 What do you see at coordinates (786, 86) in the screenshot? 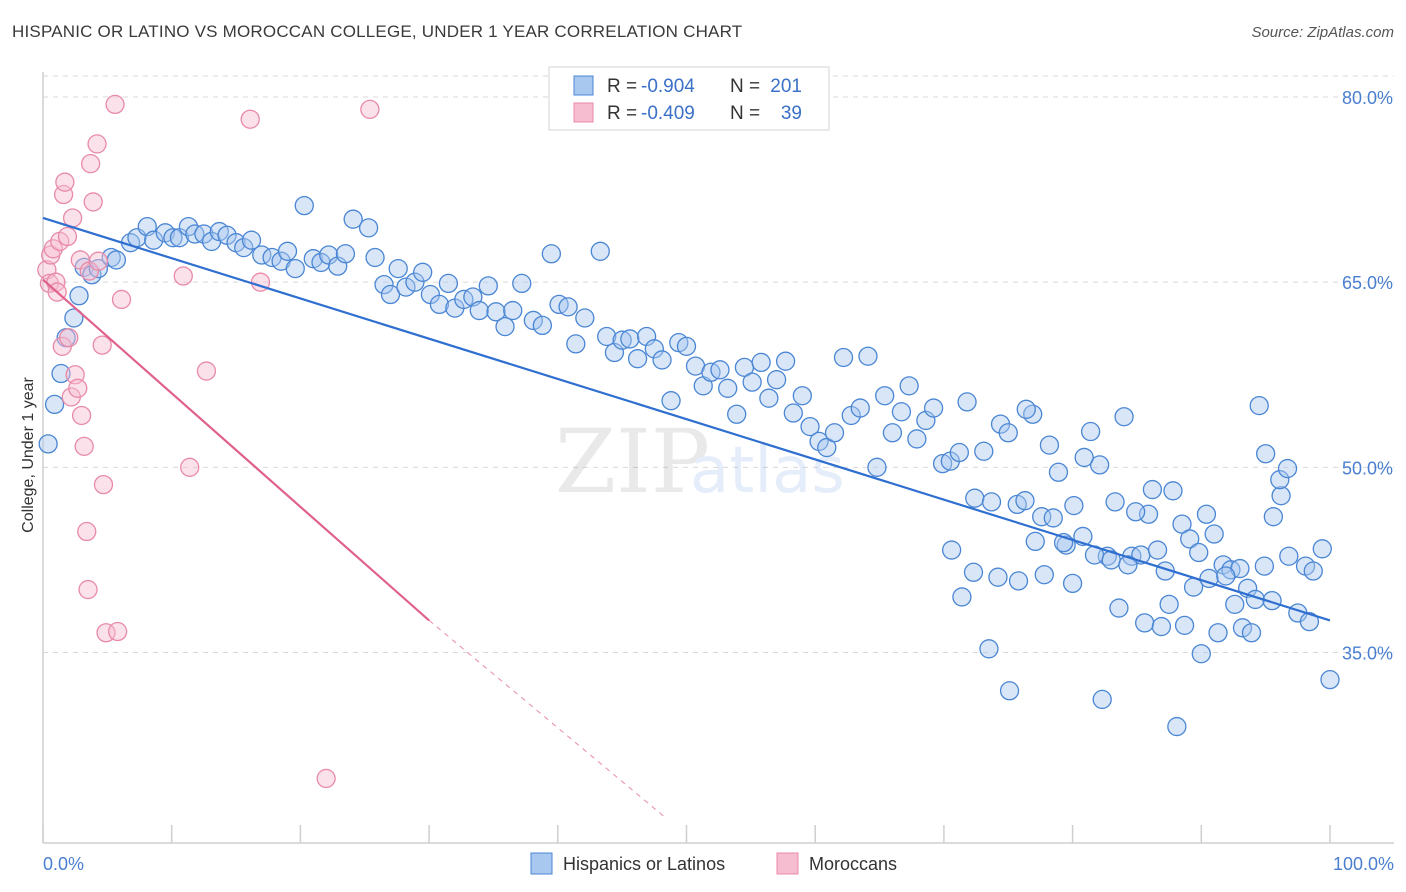
I see `legend-n-value-blue: 201` at bounding box center [786, 86].